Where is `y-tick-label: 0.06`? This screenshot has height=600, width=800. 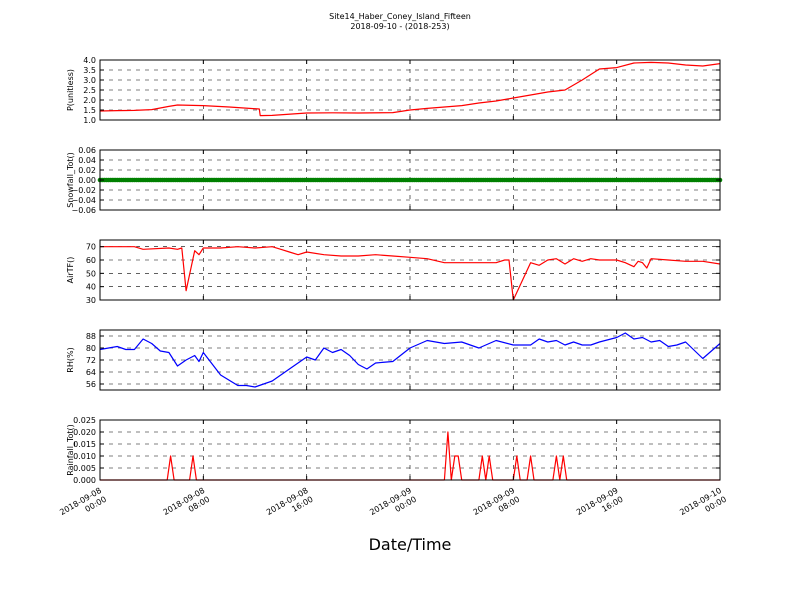
y-tick-label: 0.06 is located at coordinates (87, 150).